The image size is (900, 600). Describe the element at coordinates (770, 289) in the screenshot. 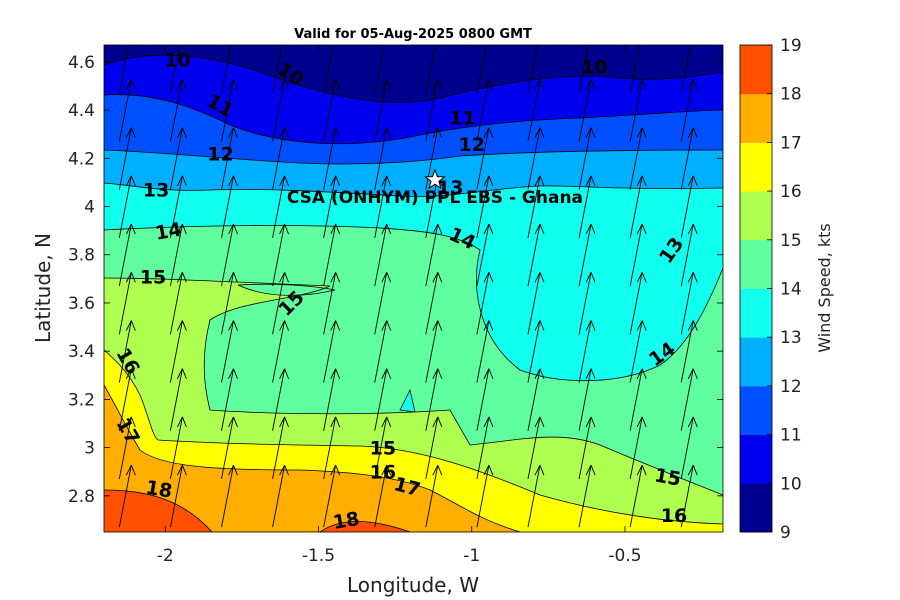

I see `colorbar: 9 10 11 12 13 14 15 16 17 18 19` at that location.